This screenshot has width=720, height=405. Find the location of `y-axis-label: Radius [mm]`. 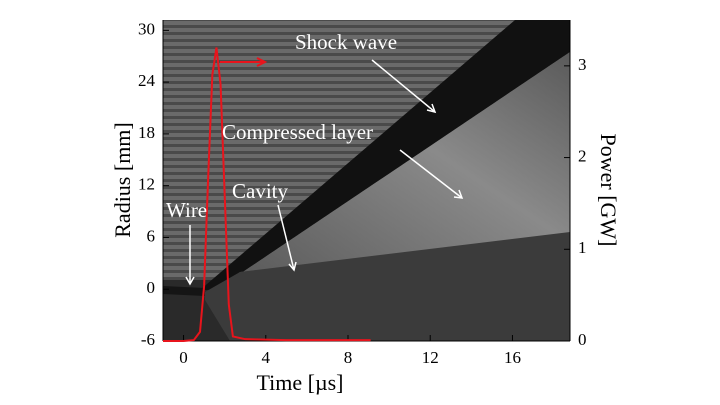

y-axis-label: Radius [mm] is located at coordinates (122, 180).